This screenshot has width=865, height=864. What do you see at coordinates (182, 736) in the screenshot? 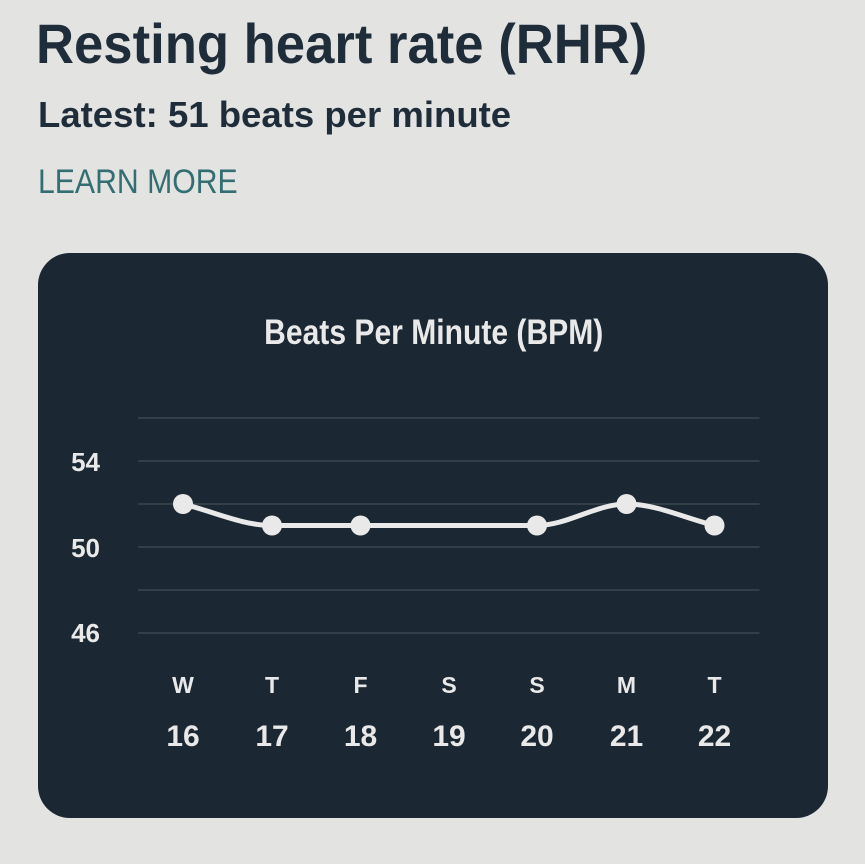
I see `svg-text: 16` at bounding box center [182, 736].